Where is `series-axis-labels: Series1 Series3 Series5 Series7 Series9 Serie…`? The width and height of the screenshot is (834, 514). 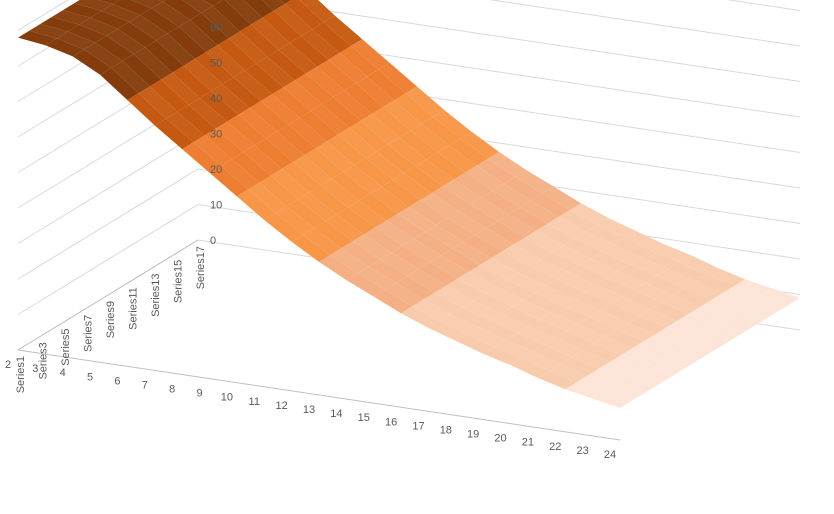 series-axis-labels: Series1 Series3 Series5 Series7 Series9 Serie… is located at coordinates (111, 319).